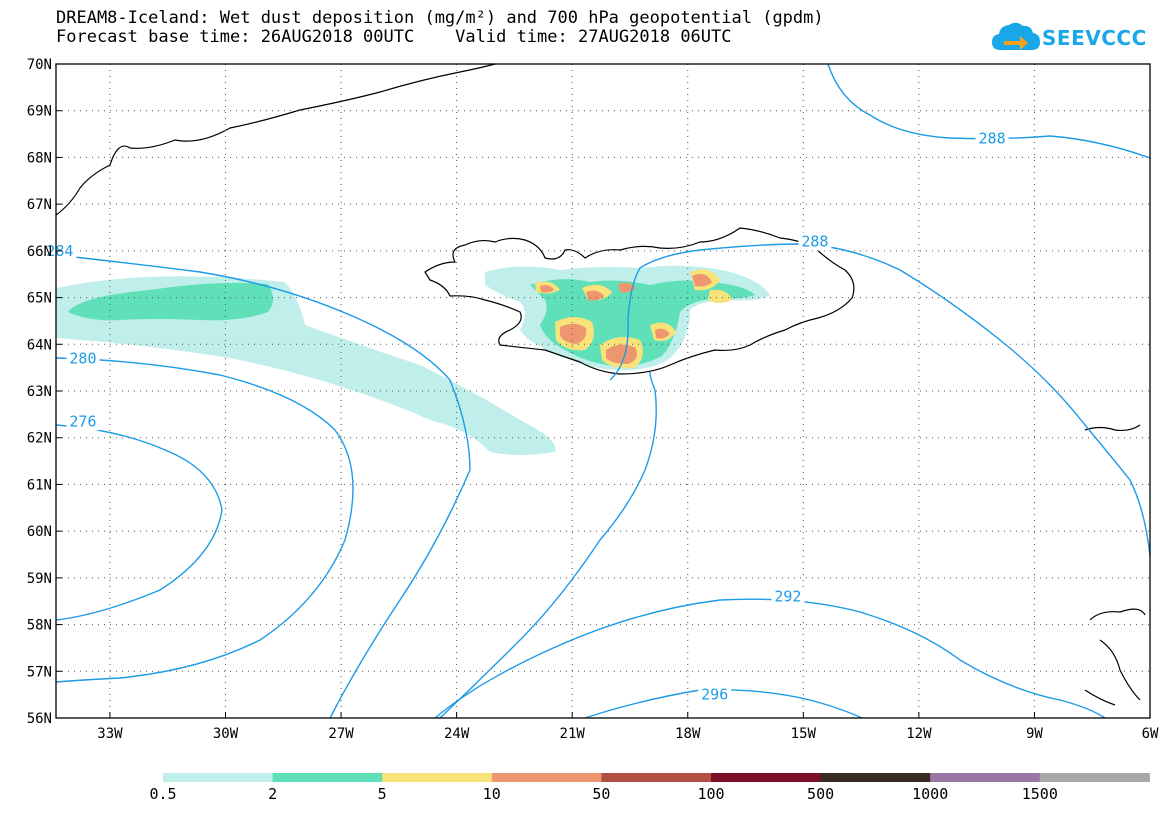  What do you see at coordinates (1115, 657) in the screenshot?
I see `scotland-coast` at bounding box center [1115, 657].